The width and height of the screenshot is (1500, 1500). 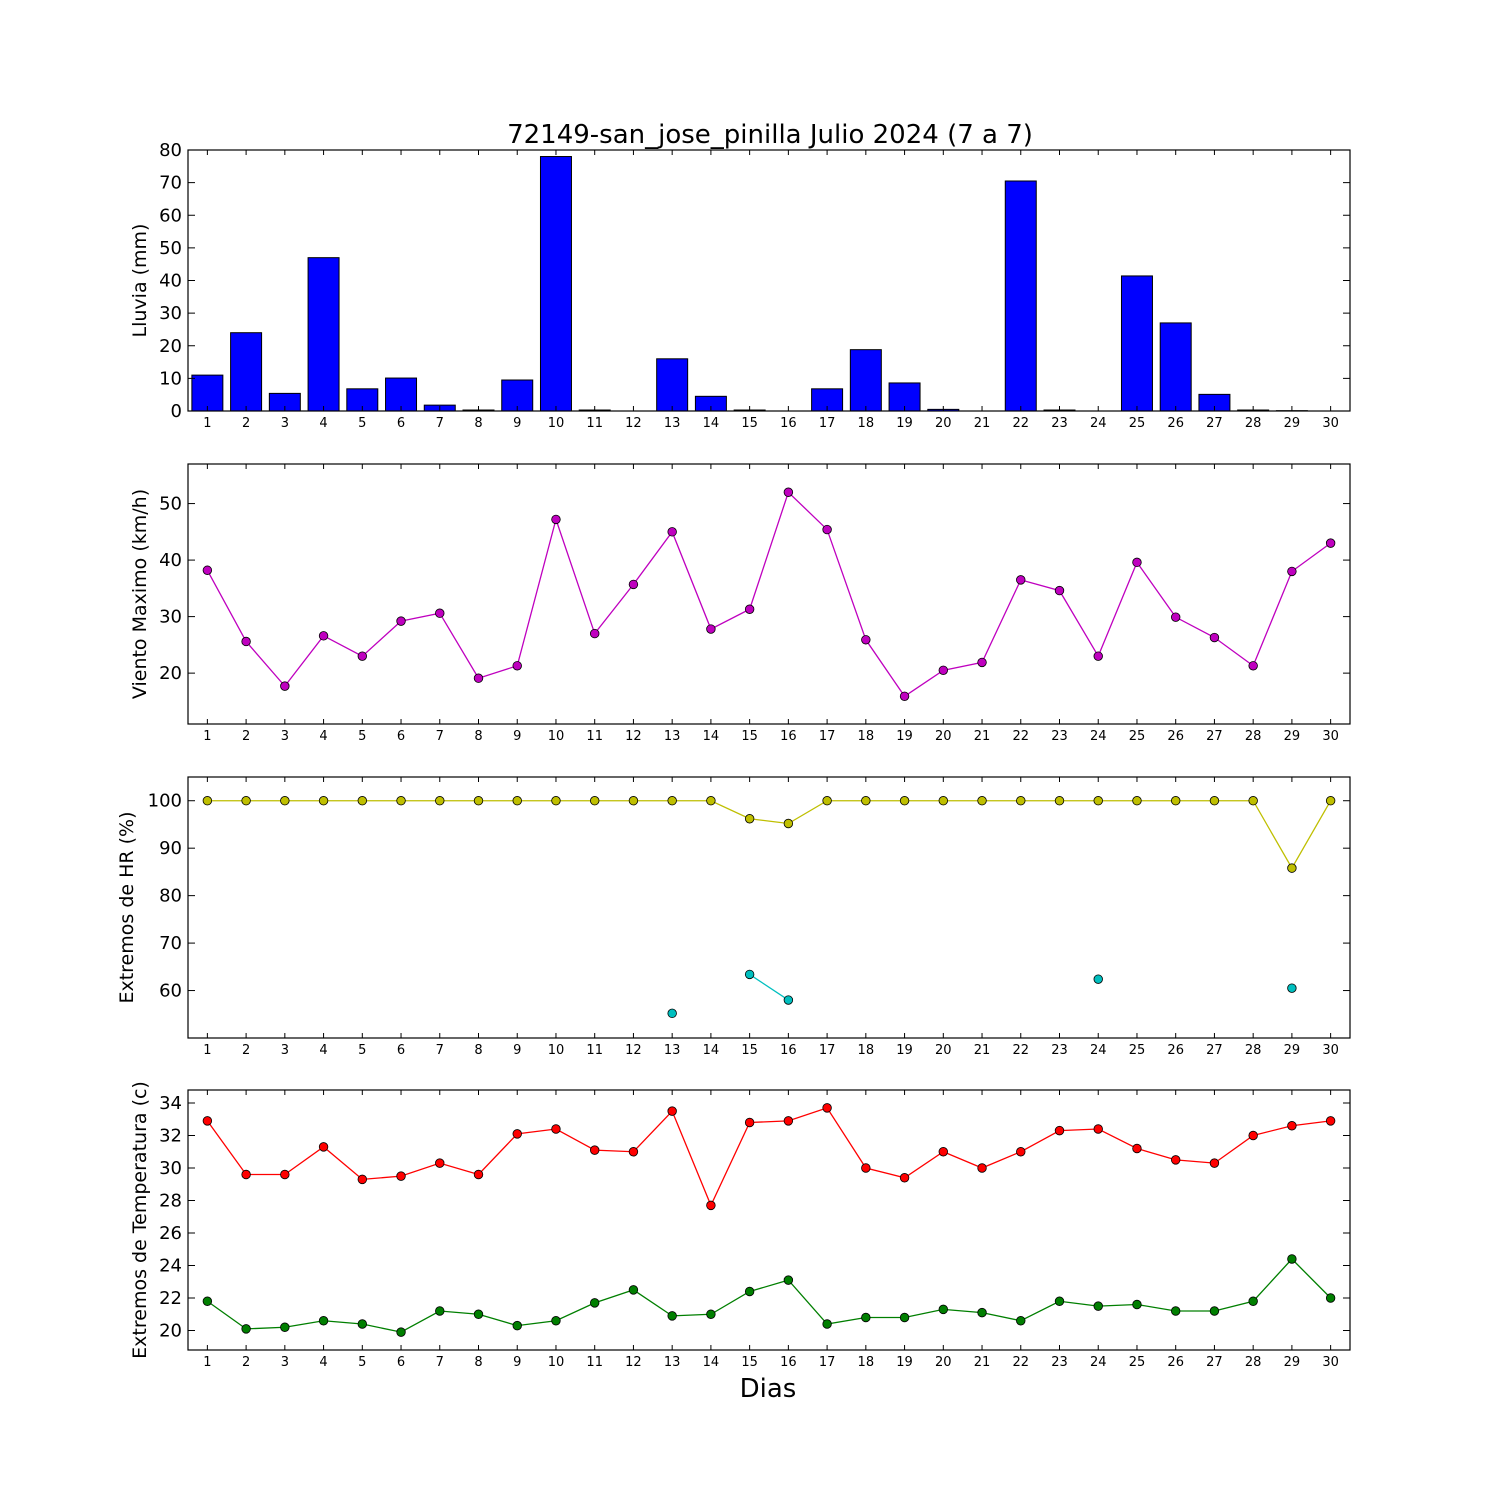 I want to click on rain-ytick-label-0: 0, so click(x=176, y=411).